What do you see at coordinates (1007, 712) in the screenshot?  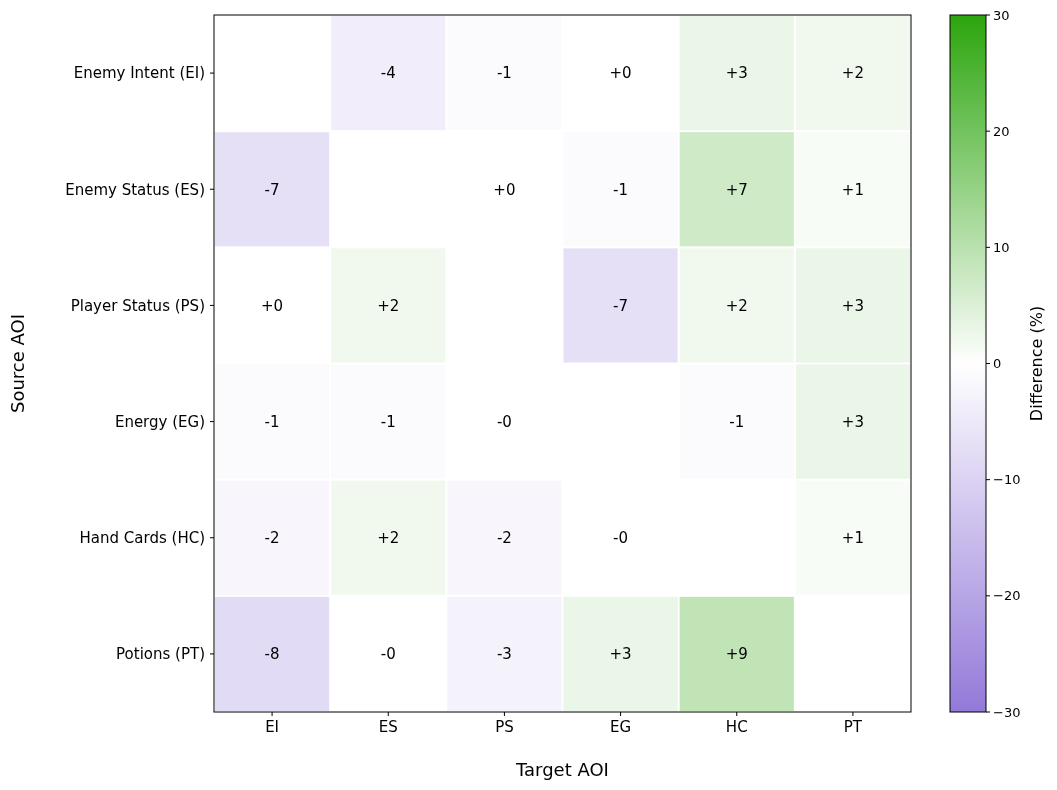 I see `color-bar-label: −30` at bounding box center [1007, 712].